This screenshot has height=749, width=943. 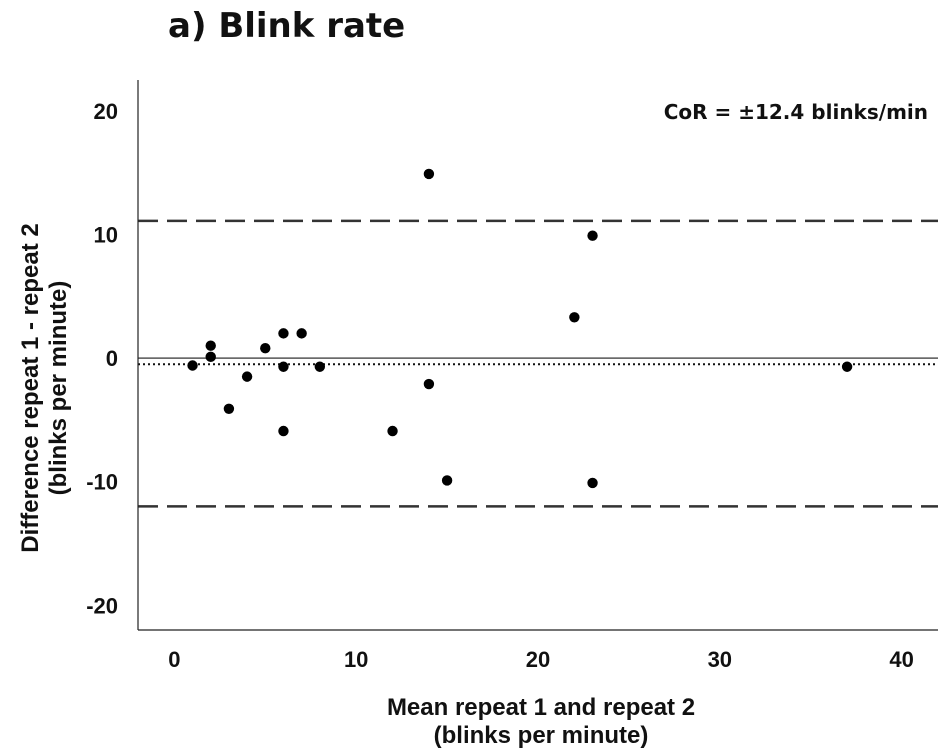 I want to click on x-tick-label: 40, so click(x=901, y=659).